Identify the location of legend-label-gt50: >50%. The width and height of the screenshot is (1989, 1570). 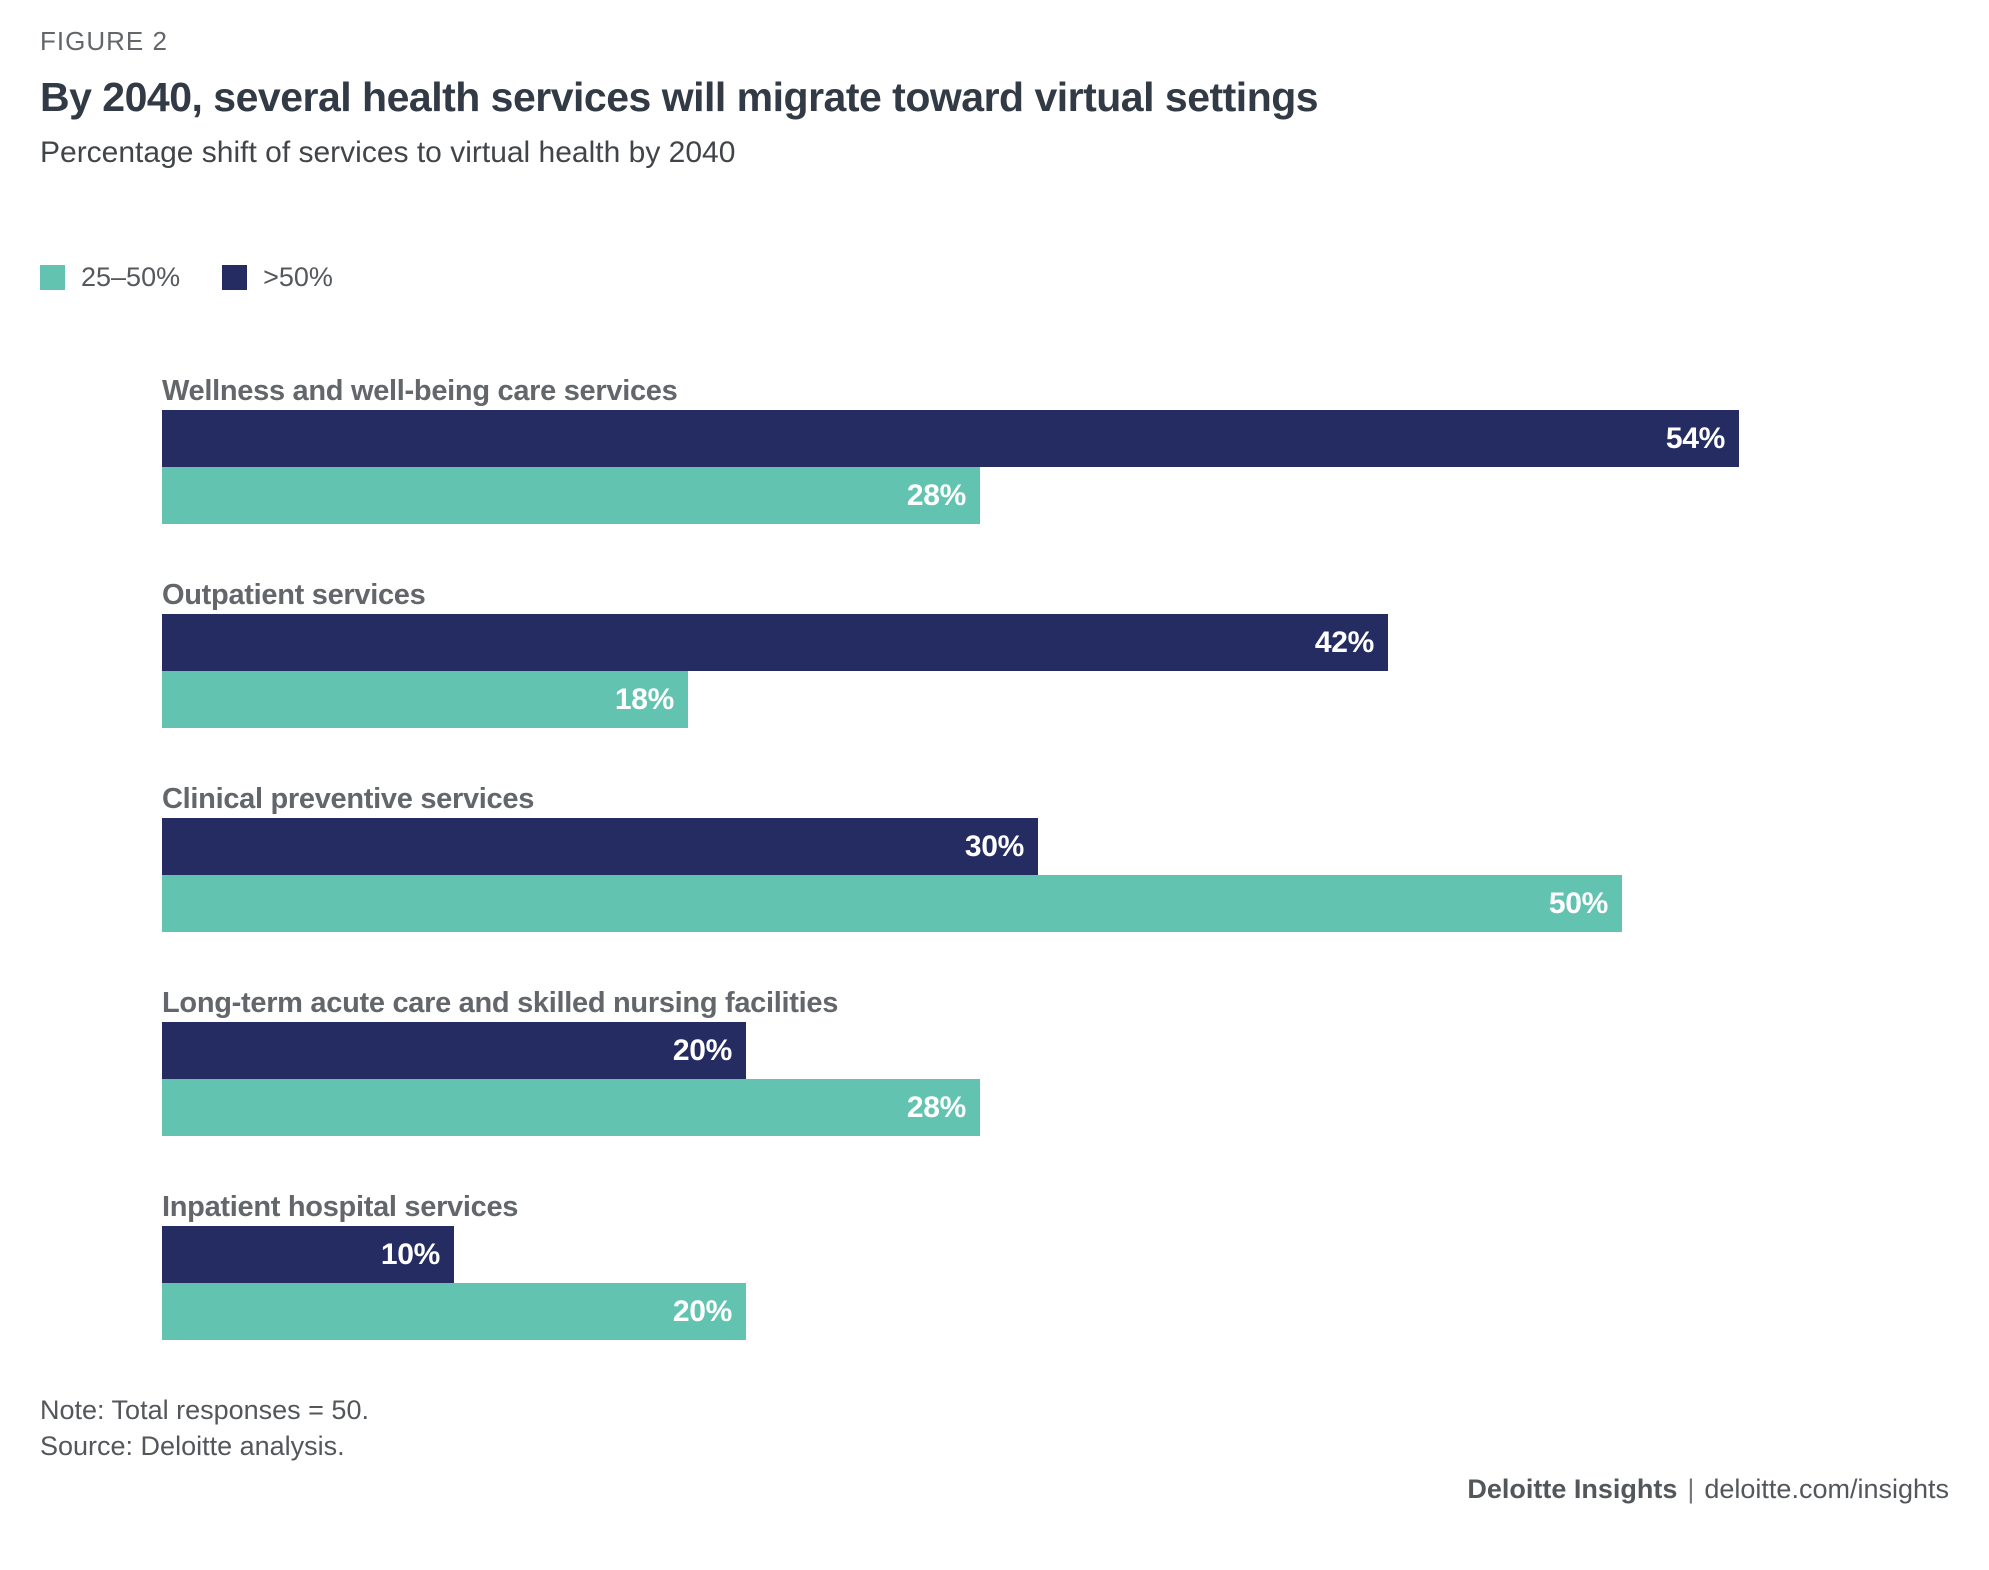
(298, 276).